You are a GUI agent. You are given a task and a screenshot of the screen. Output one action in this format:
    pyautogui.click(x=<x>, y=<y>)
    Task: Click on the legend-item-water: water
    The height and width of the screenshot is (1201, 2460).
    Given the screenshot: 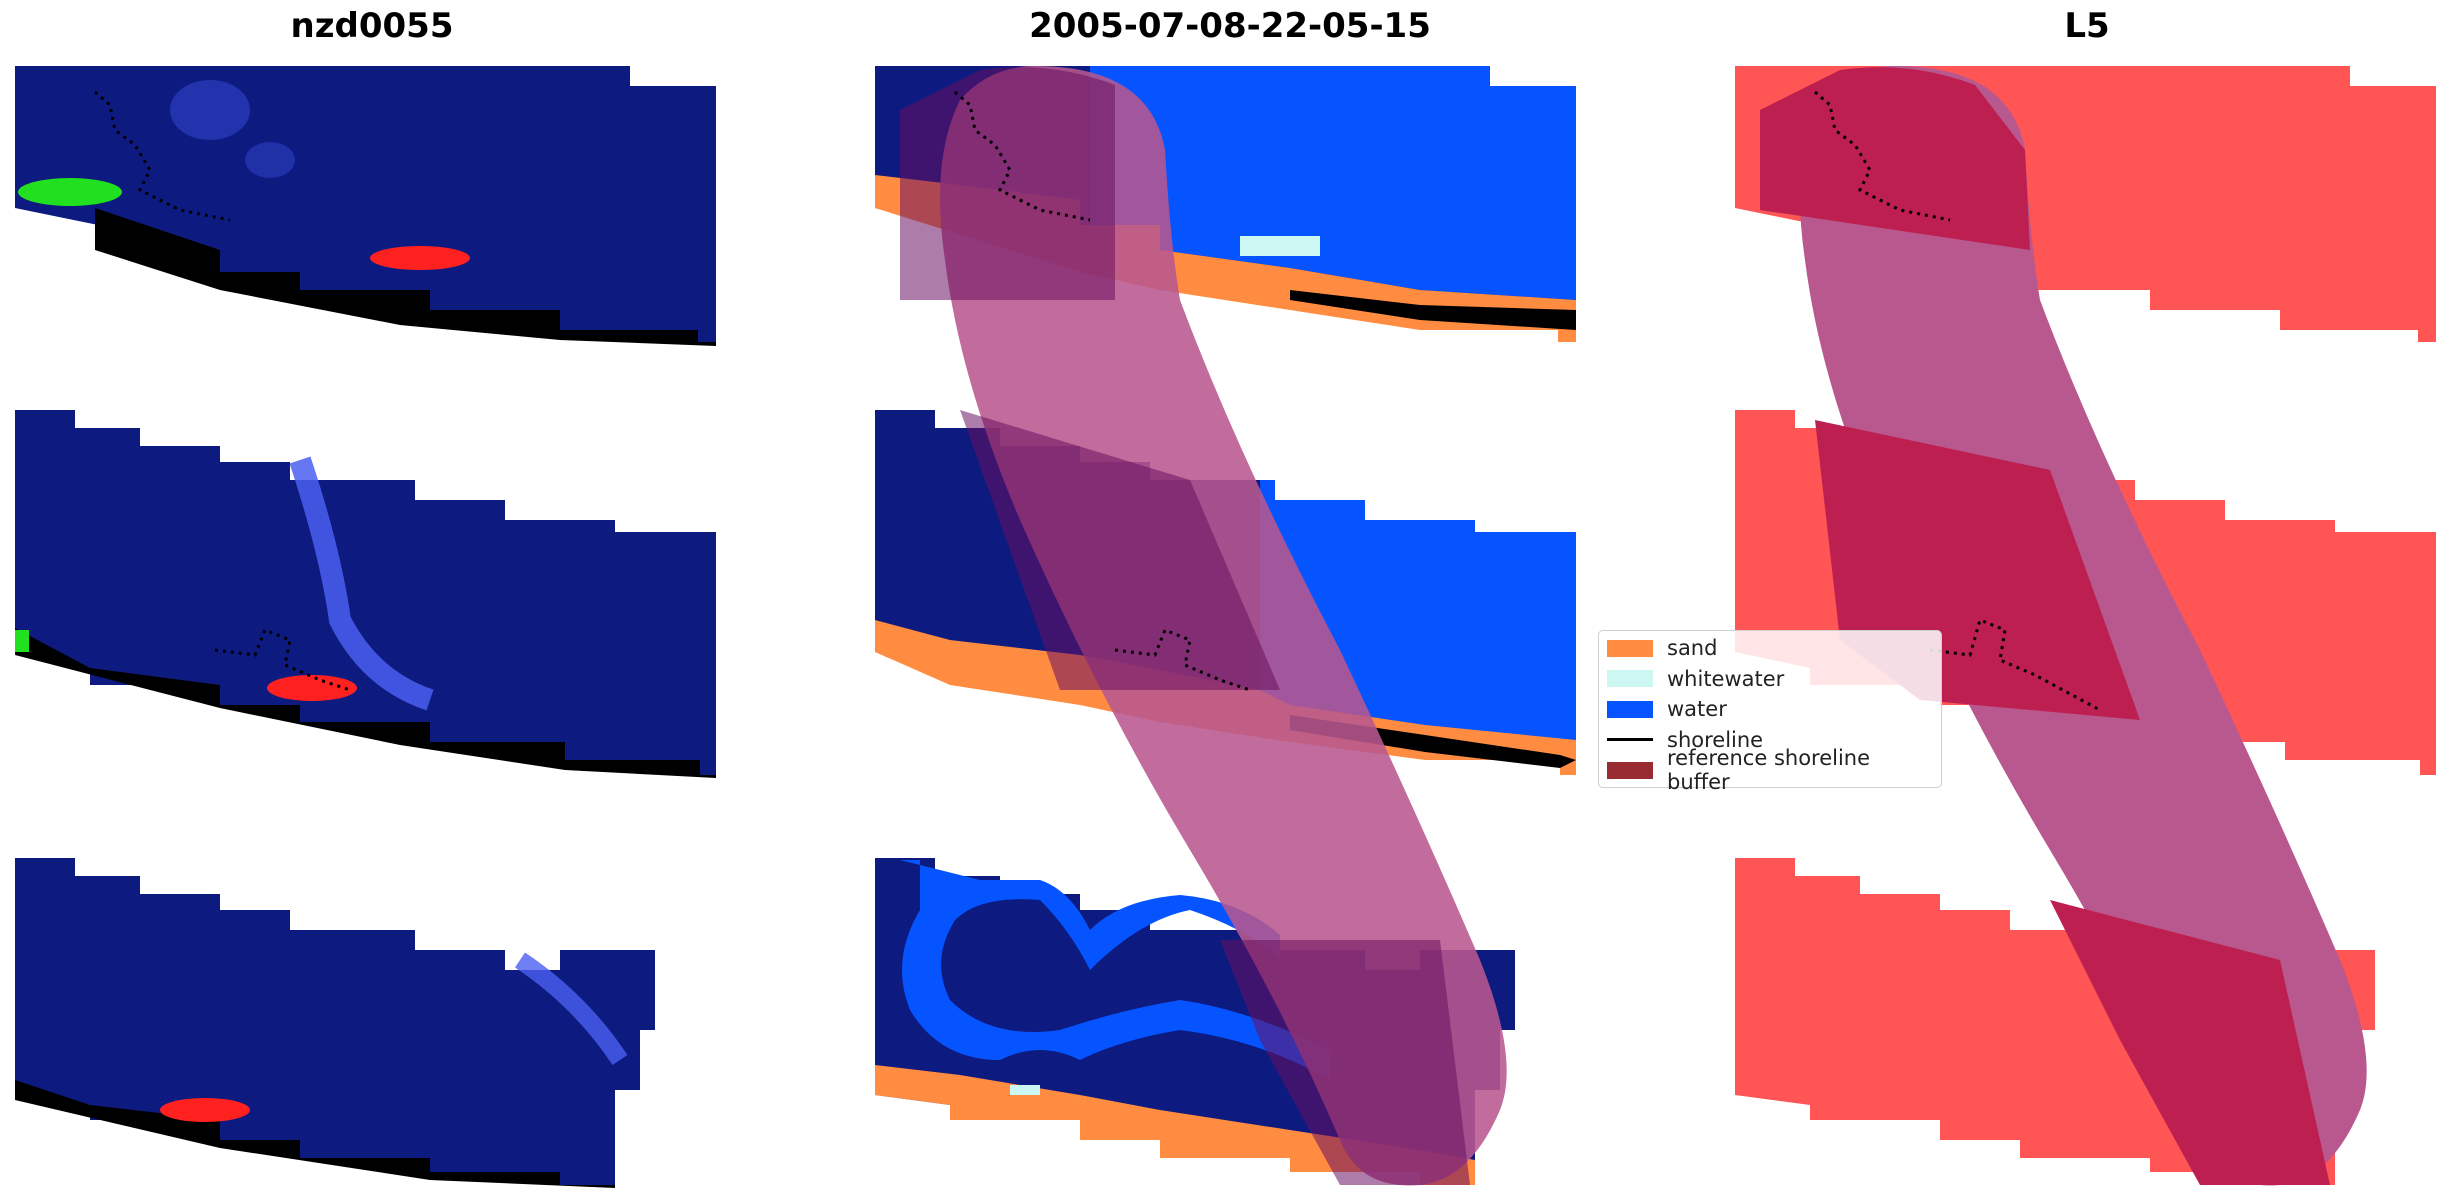 What is the action you would take?
    pyautogui.click(x=1770, y=709)
    